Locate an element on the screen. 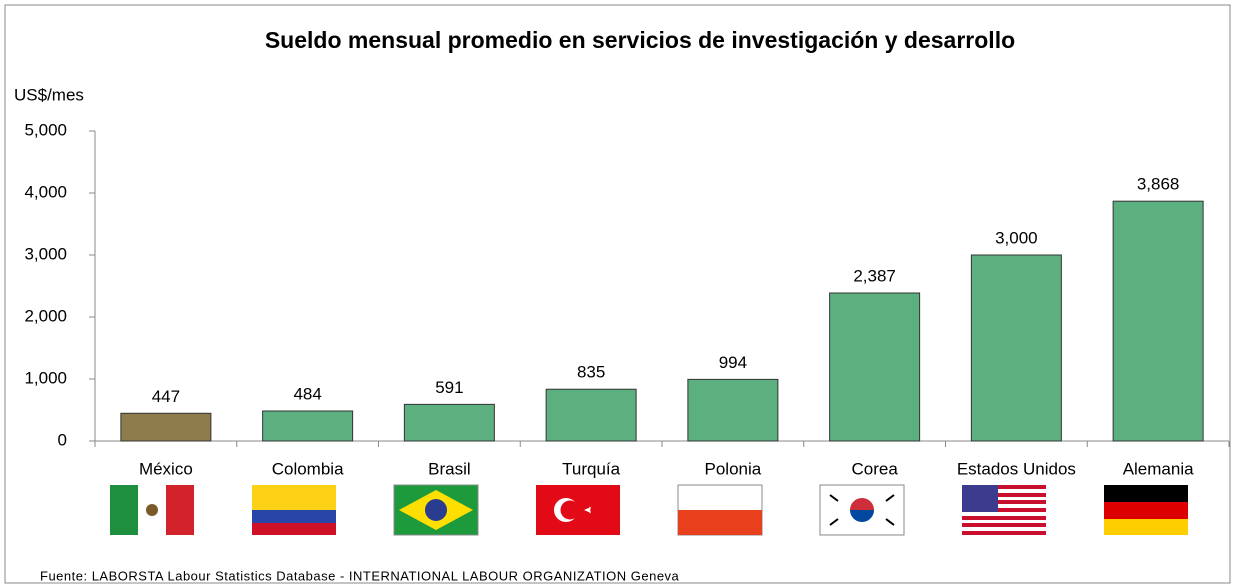  value-label: 994 is located at coordinates (733, 362).